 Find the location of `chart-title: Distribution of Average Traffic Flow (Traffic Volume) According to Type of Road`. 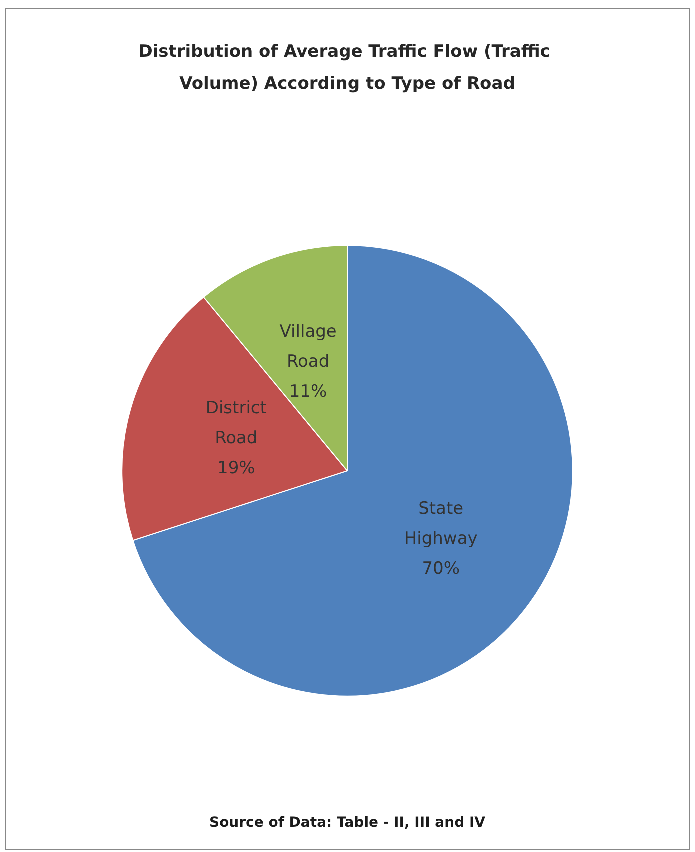

chart-title: Distribution of Average Traffic Flow (Traffic Volume) According to Type of Road is located at coordinates (347, 68).